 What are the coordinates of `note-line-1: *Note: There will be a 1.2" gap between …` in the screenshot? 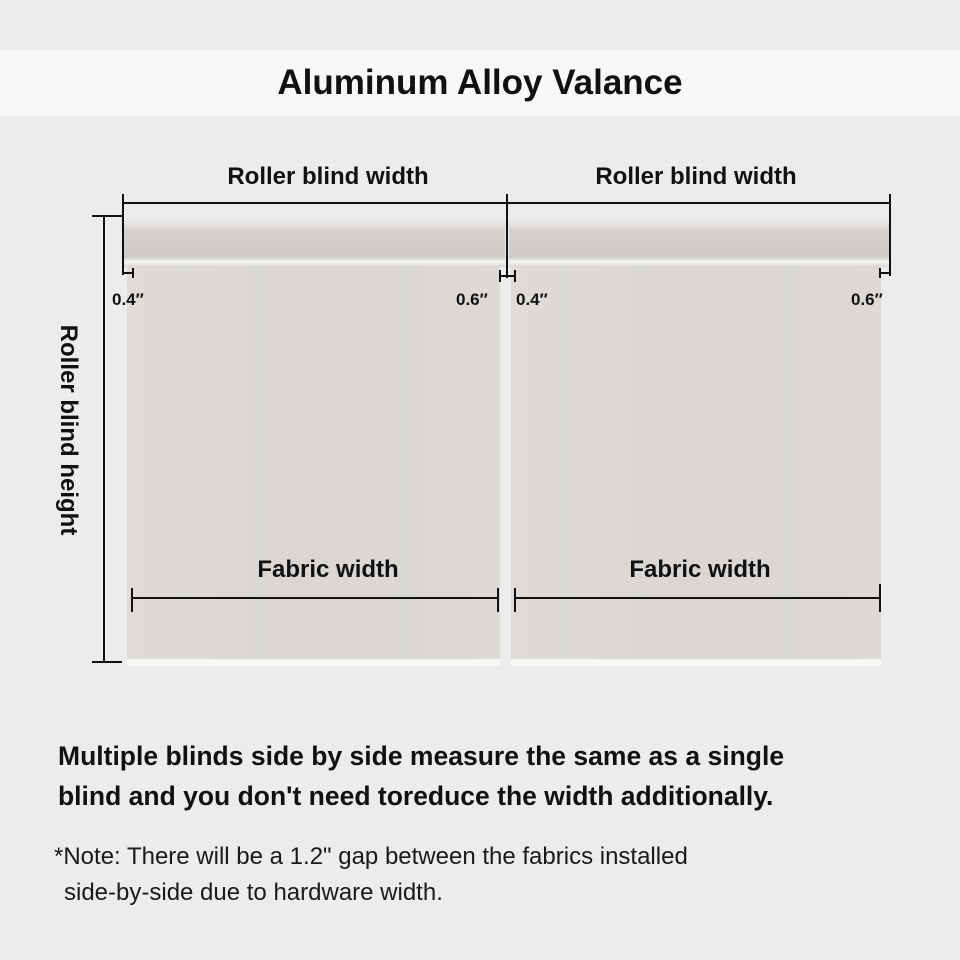 It's located at (371, 856).